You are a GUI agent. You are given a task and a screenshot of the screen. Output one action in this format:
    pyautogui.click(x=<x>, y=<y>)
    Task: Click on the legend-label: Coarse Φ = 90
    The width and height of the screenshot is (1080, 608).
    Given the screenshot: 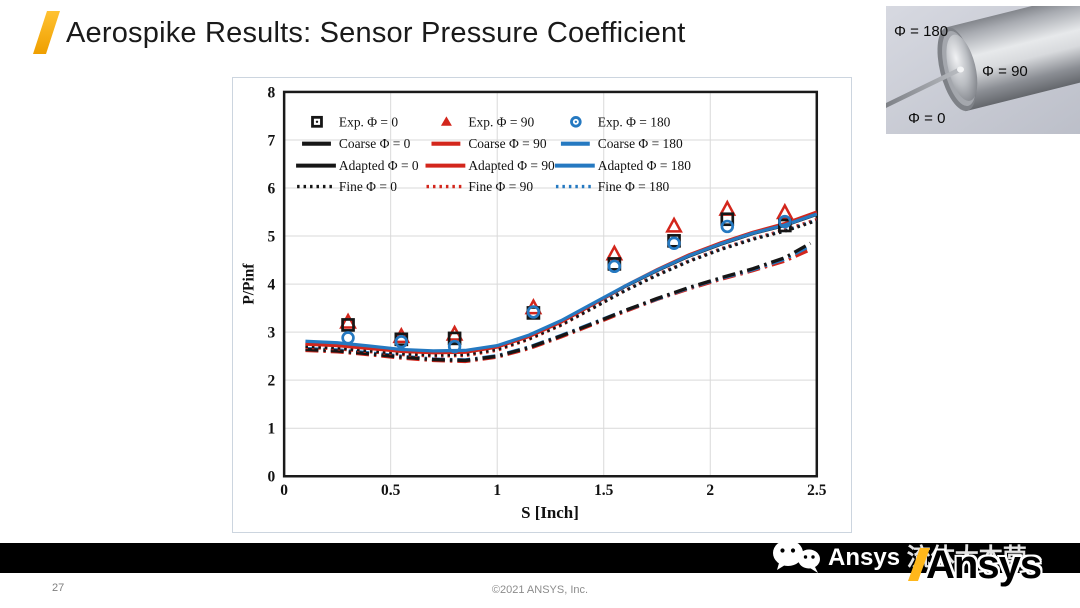 What is the action you would take?
    pyautogui.click(x=507, y=143)
    